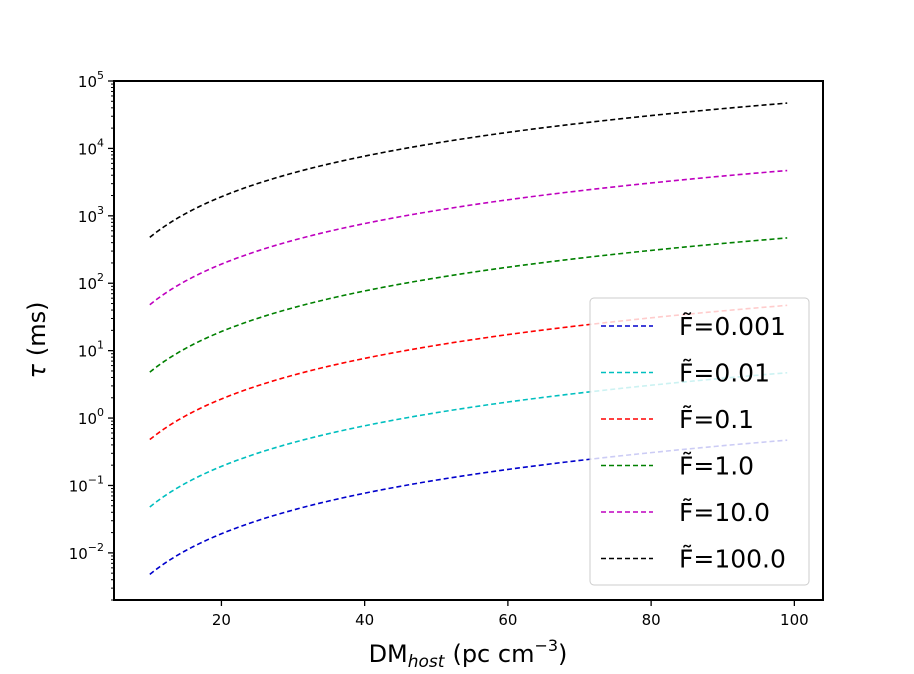 This screenshot has height=674, width=914. What do you see at coordinates (716, 419) in the screenshot?
I see `legend-label-2: F̃=0.1` at bounding box center [716, 419].